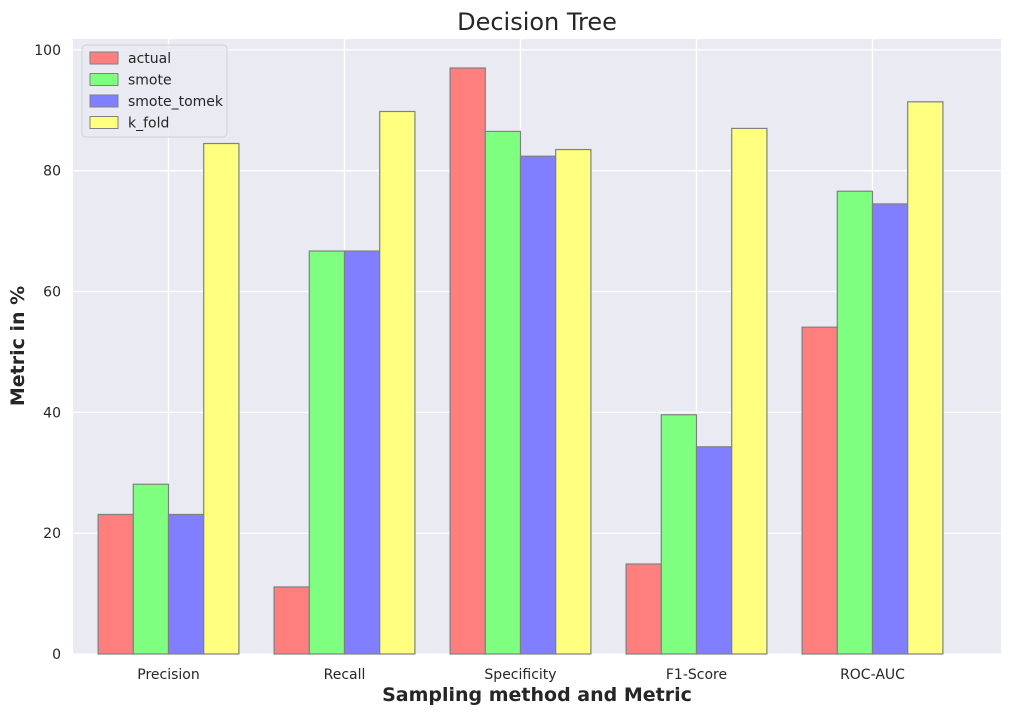 The image size is (1013, 720). I want to click on legend-label-k_fold: k_fold, so click(148, 124).